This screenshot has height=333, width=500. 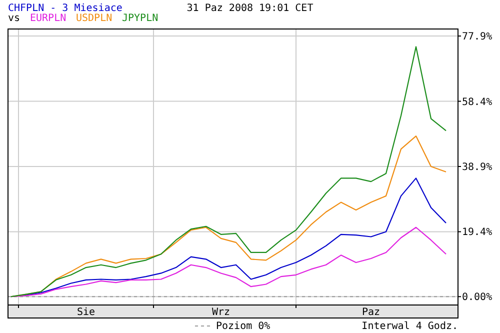 What do you see at coordinates (86, 312) in the screenshot?
I see `x-tick-label: Sie` at bounding box center [86, 312].